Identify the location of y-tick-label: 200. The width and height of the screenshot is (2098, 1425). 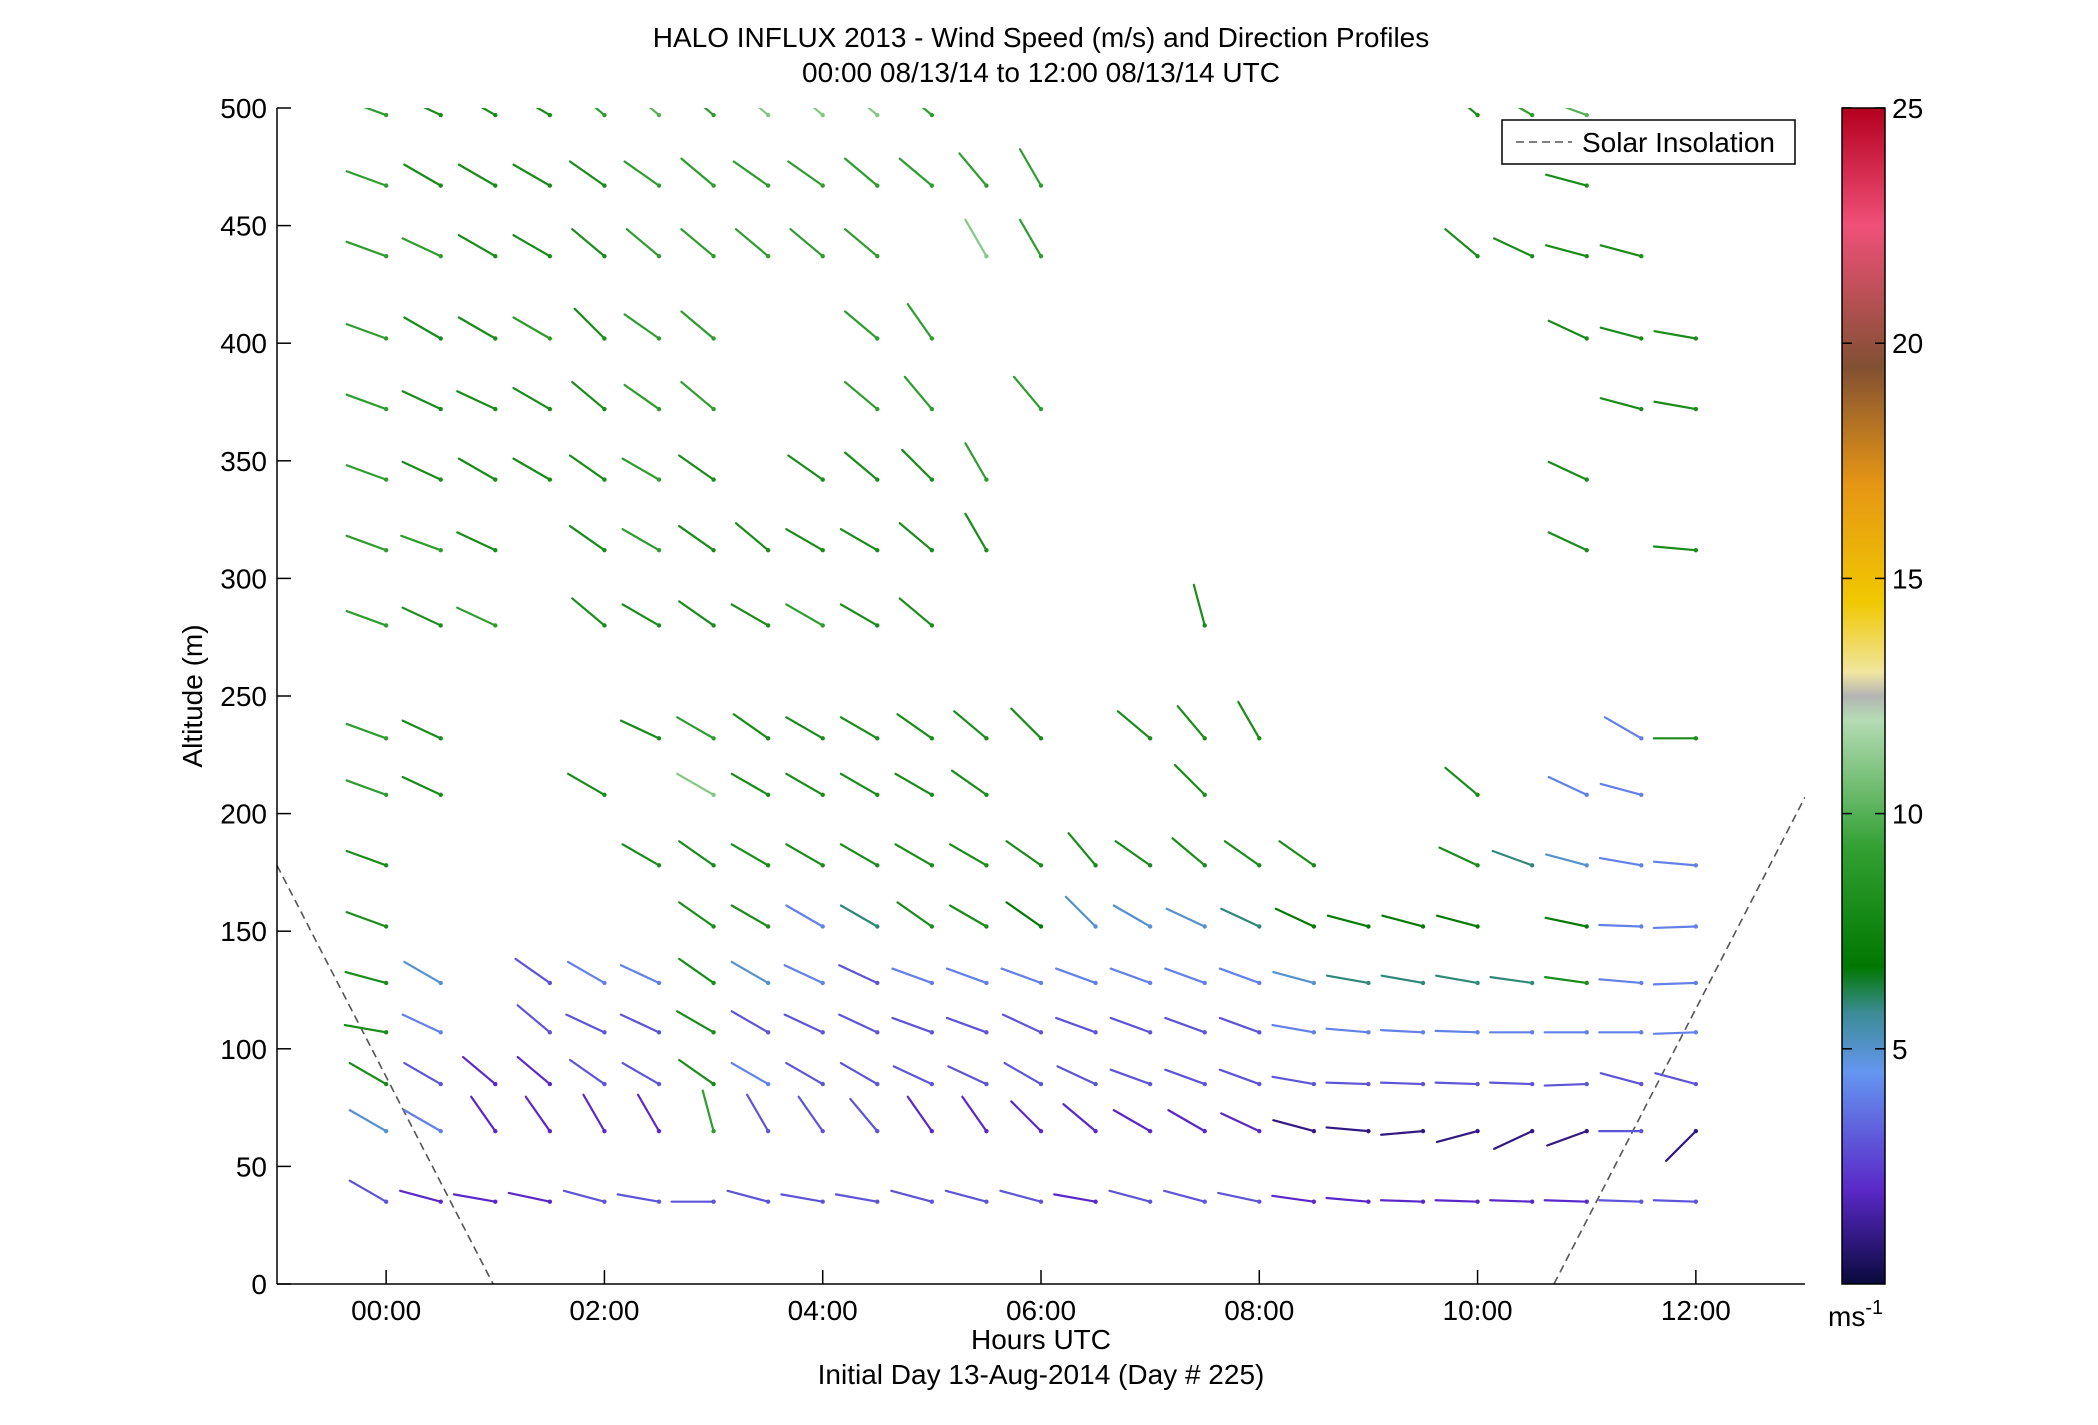
(243, 814).